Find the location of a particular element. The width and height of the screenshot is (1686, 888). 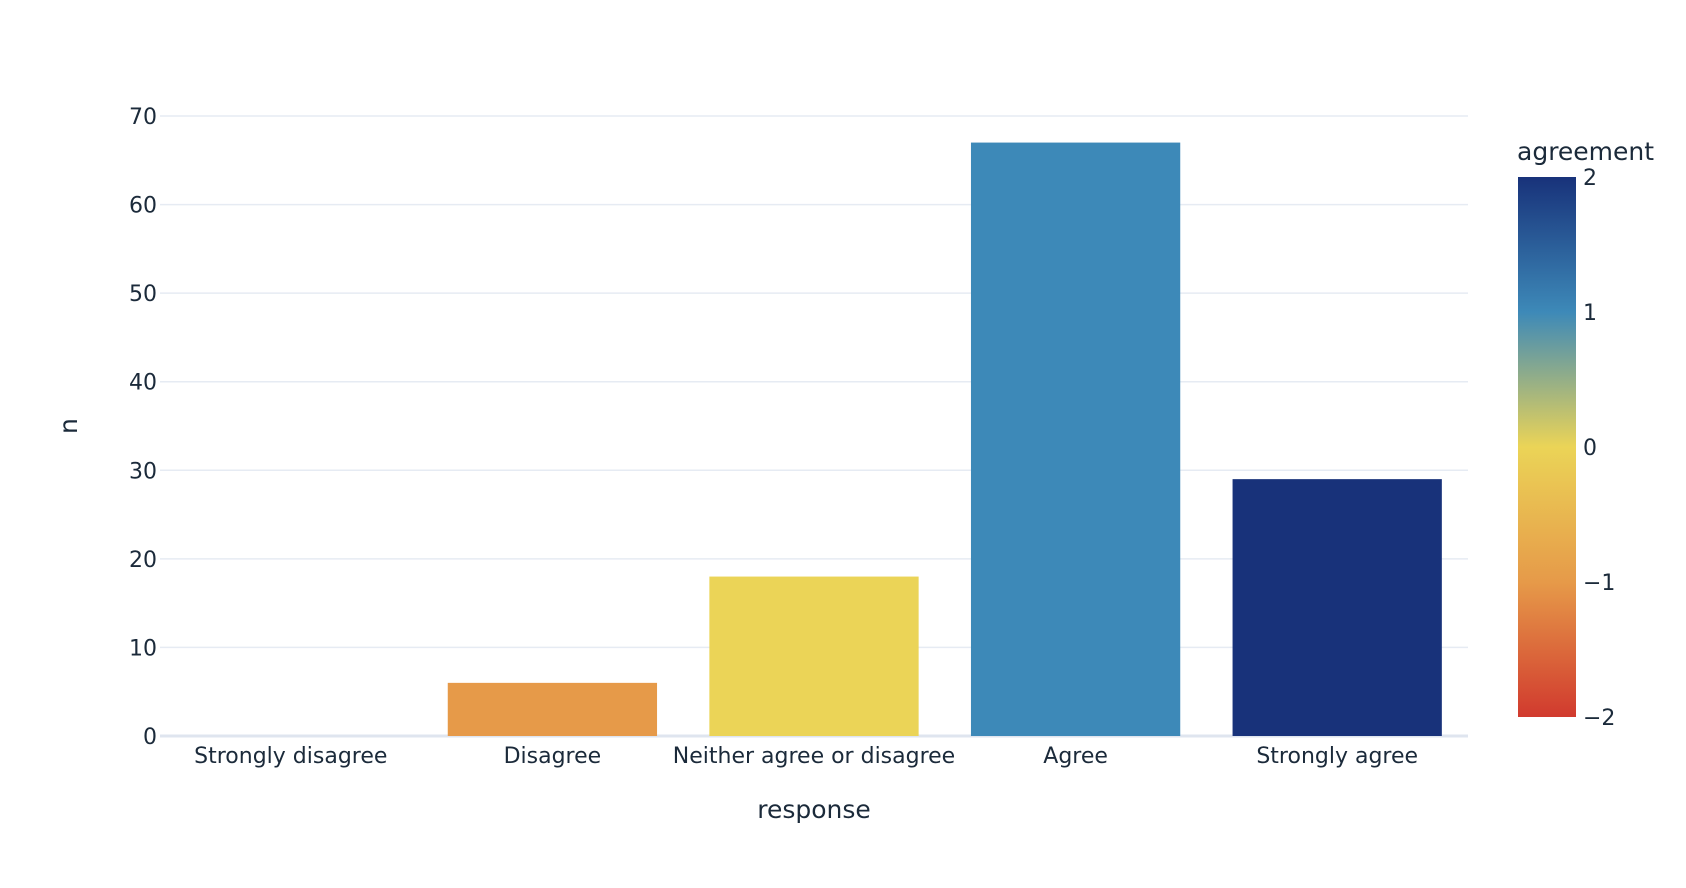

x-tick-label: Disagree is located at coordinates (553, 756).